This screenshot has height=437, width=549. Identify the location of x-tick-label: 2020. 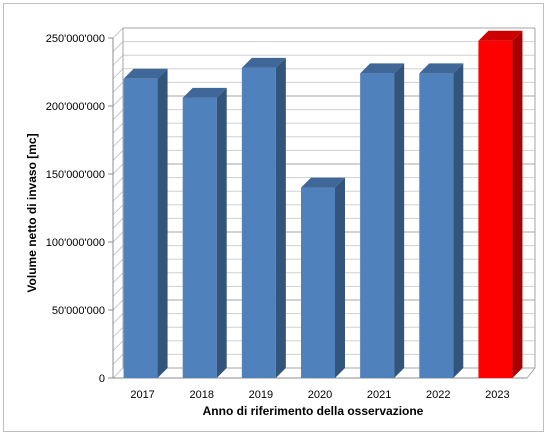
(320, 395).